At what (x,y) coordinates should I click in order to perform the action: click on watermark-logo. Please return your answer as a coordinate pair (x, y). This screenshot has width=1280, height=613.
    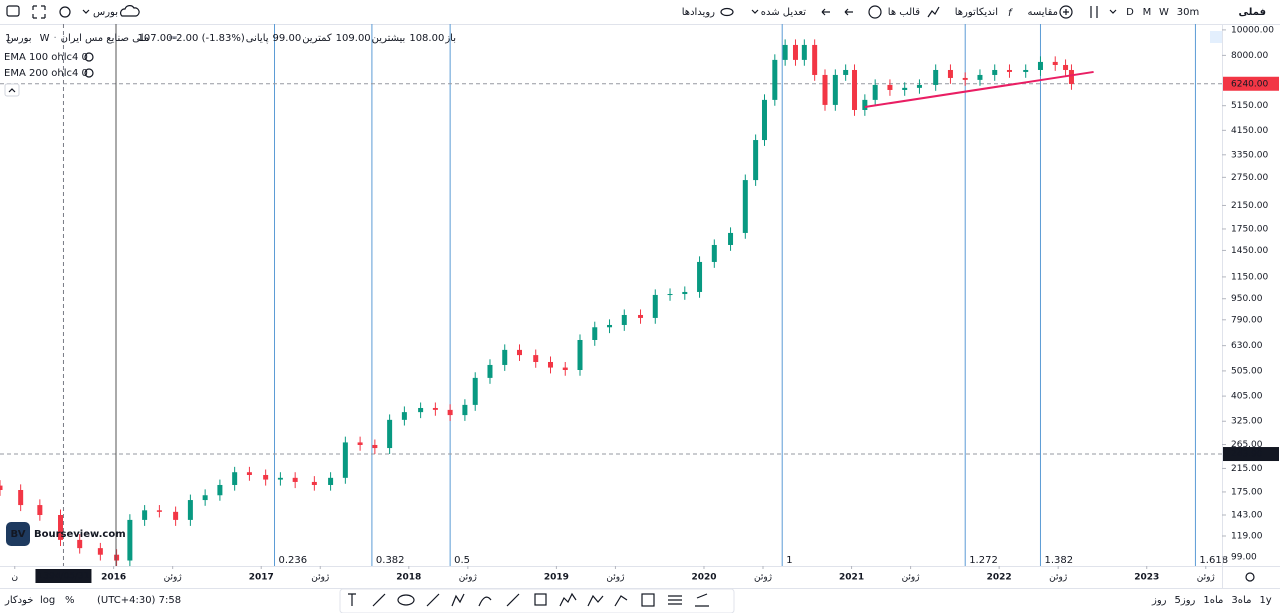
    Looking at the image, I should click on (18, 534).